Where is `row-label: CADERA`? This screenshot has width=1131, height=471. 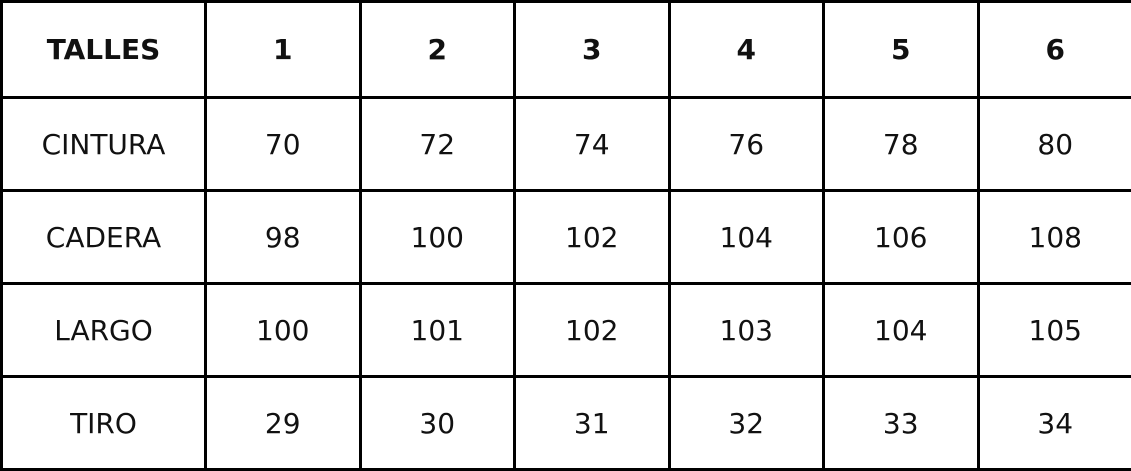 row-label: CADERA is located at coordinates (104, 237).